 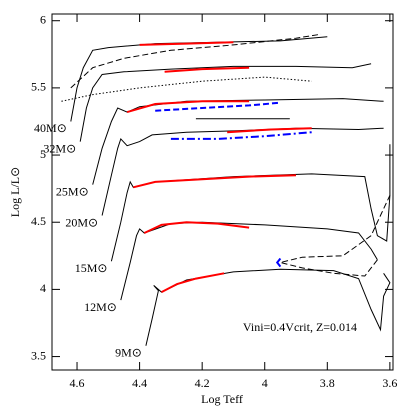 I want to click on x-tick-label: 4, so click(x=265, y=383).